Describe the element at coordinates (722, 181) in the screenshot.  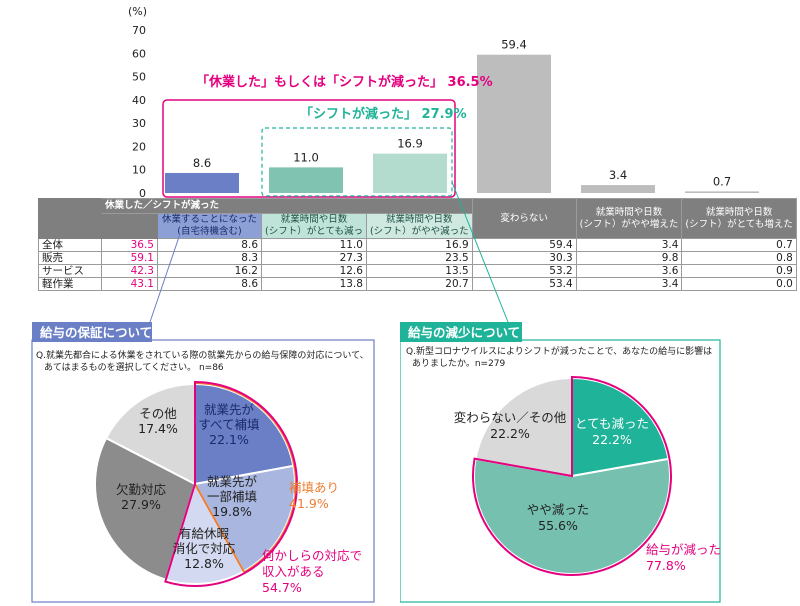
I see `bar-value-label: 0.7` at that location.